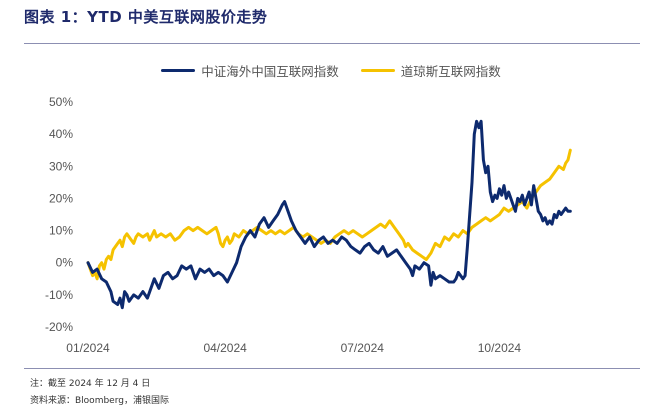 The image size is (662, 406). Describe the element at coordinates (61, 198) in the screenshot. I see `y-tick-label: 20%` at that location.